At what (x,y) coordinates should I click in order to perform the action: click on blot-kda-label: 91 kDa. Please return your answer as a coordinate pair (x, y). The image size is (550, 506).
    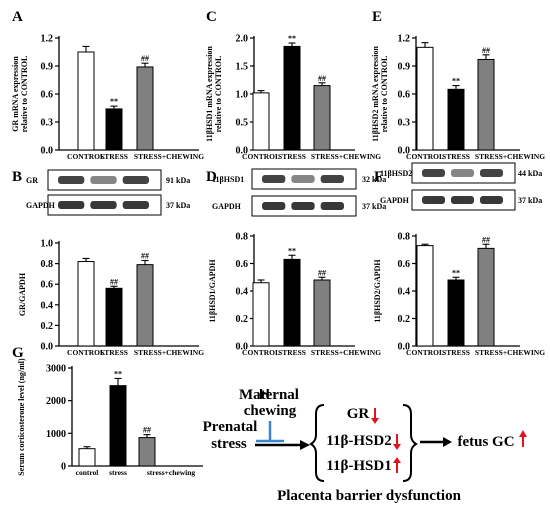
    Looking at the image, I should click on (178, 180).